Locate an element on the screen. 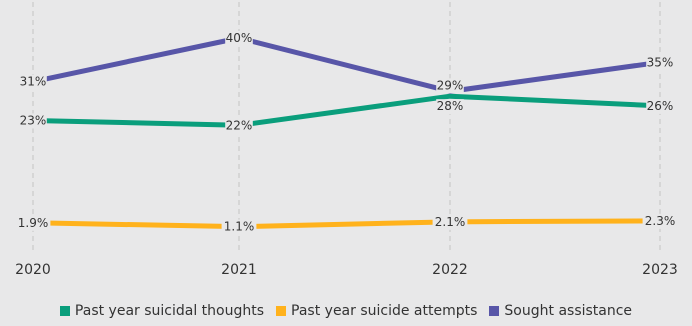 The height and width of the screenshot is (326, 692). data-label: 35% is located at coordinates (660, 62).